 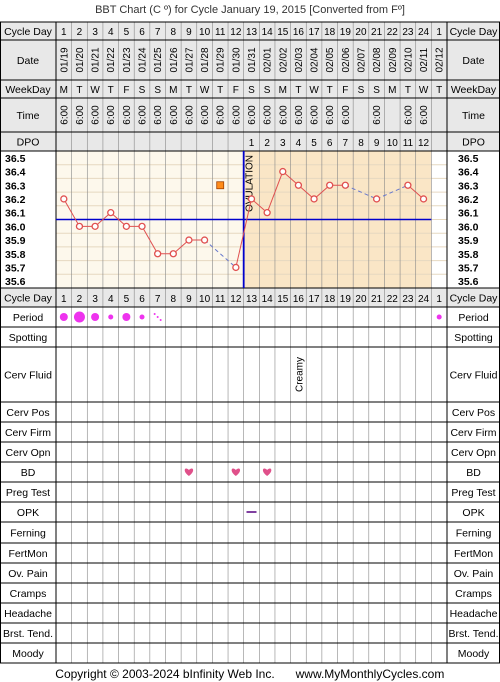 What do you see at coordinates (15, 282) in the screenshot?
I see `y-tick-label-left: 35.6` at bounding box center [15, 282].